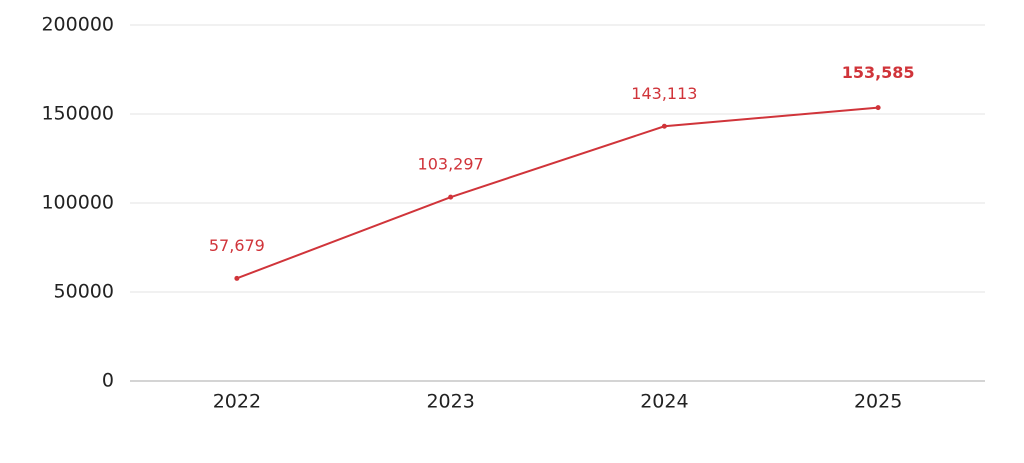 The width and height of the screenshot is (1024, 463). What do you see at coordinates (664, 402) in the screenshot?
I see `x-tick-label: 2024` at bounding box center [664, 402].